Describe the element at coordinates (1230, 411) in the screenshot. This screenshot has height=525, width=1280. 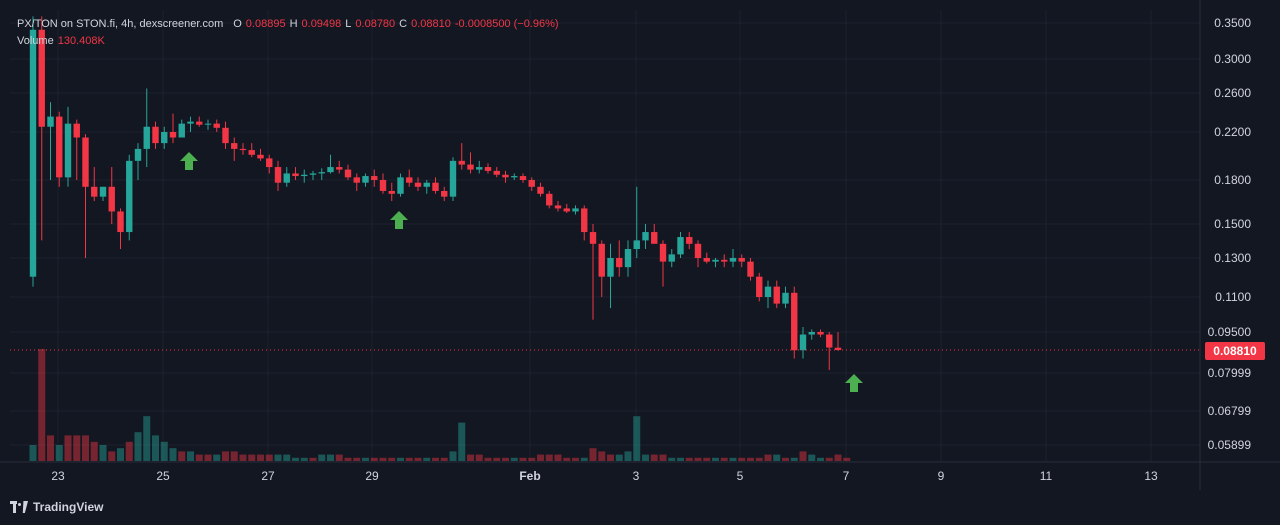
I see `y-tick-label: 0.06799` at that location.